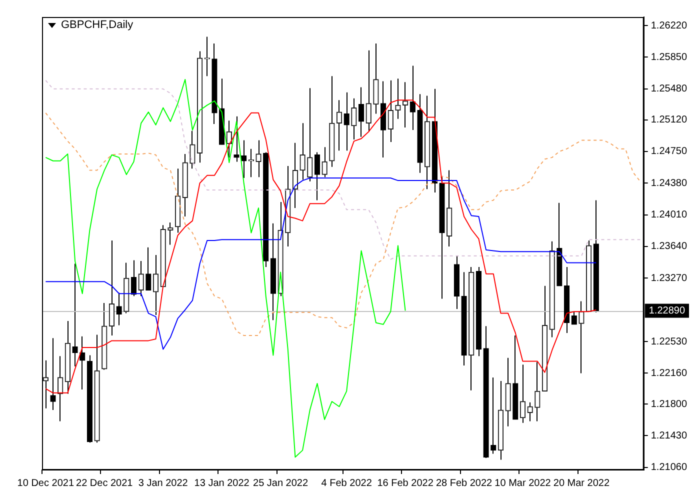 The width and height of the screenshot is (700, 500). Describe the element at coordinates (669, 436) in the screenshot. I see `y-tick-label: 1.21430` at that location.